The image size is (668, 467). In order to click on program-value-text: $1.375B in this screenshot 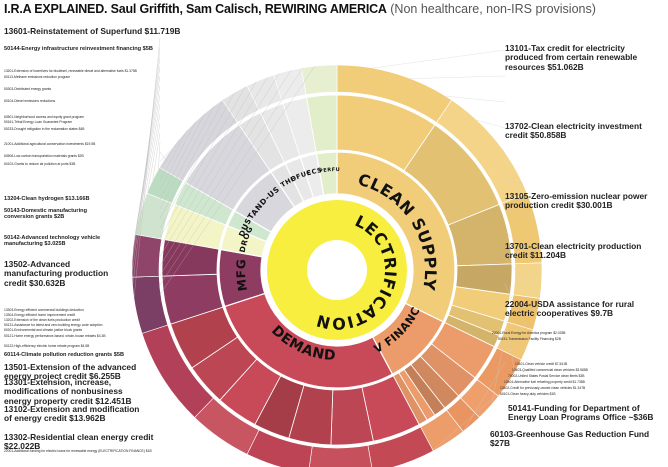, I will do `click(130, 71)`.